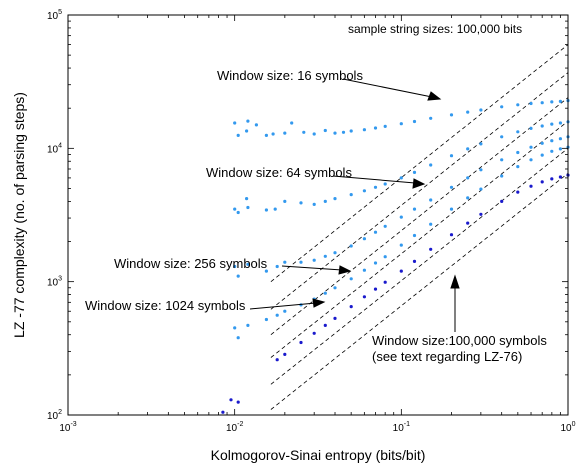 The height and width of the screenshot is (472, 578). Describe the element at coordinates (290, 75) in the screenshot. I see `annotation-window-16: Window size: 16 symbols` at that location.